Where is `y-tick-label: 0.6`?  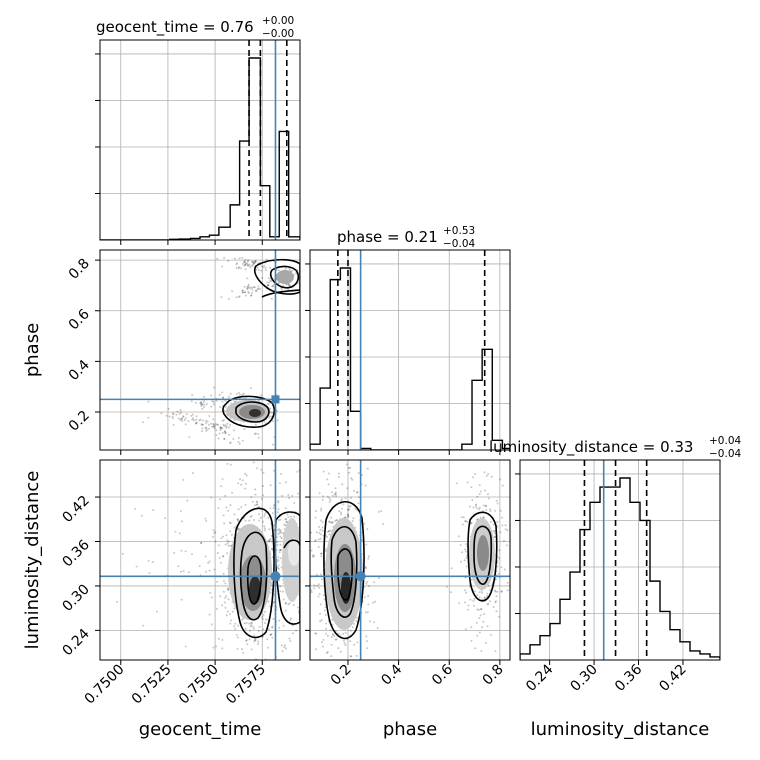
y-tick-label: 0.6 is located at coordinates (79, 319).